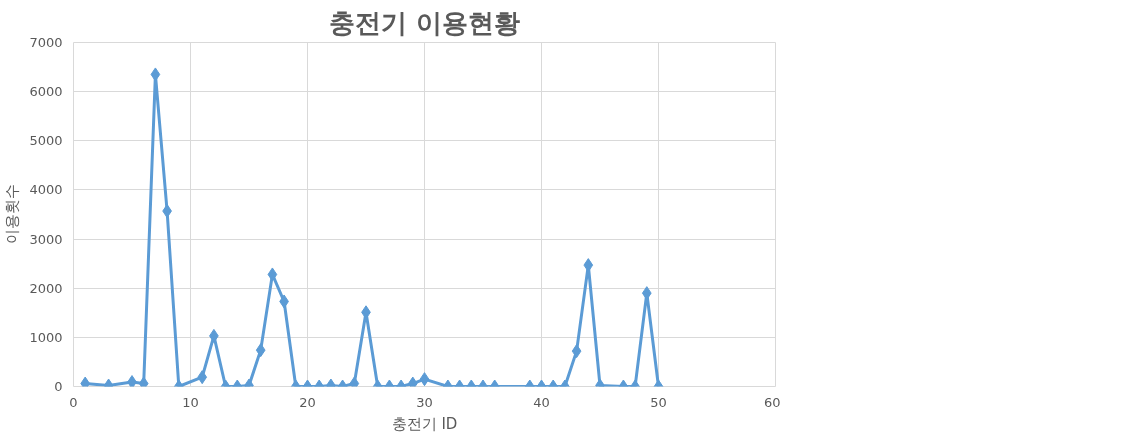 The width and height of the screenshot is (1121, 439). Describe the element at coordinates (424, 22) in the screenshot. I see `chart-title: 충전기 이용현황` at that location.